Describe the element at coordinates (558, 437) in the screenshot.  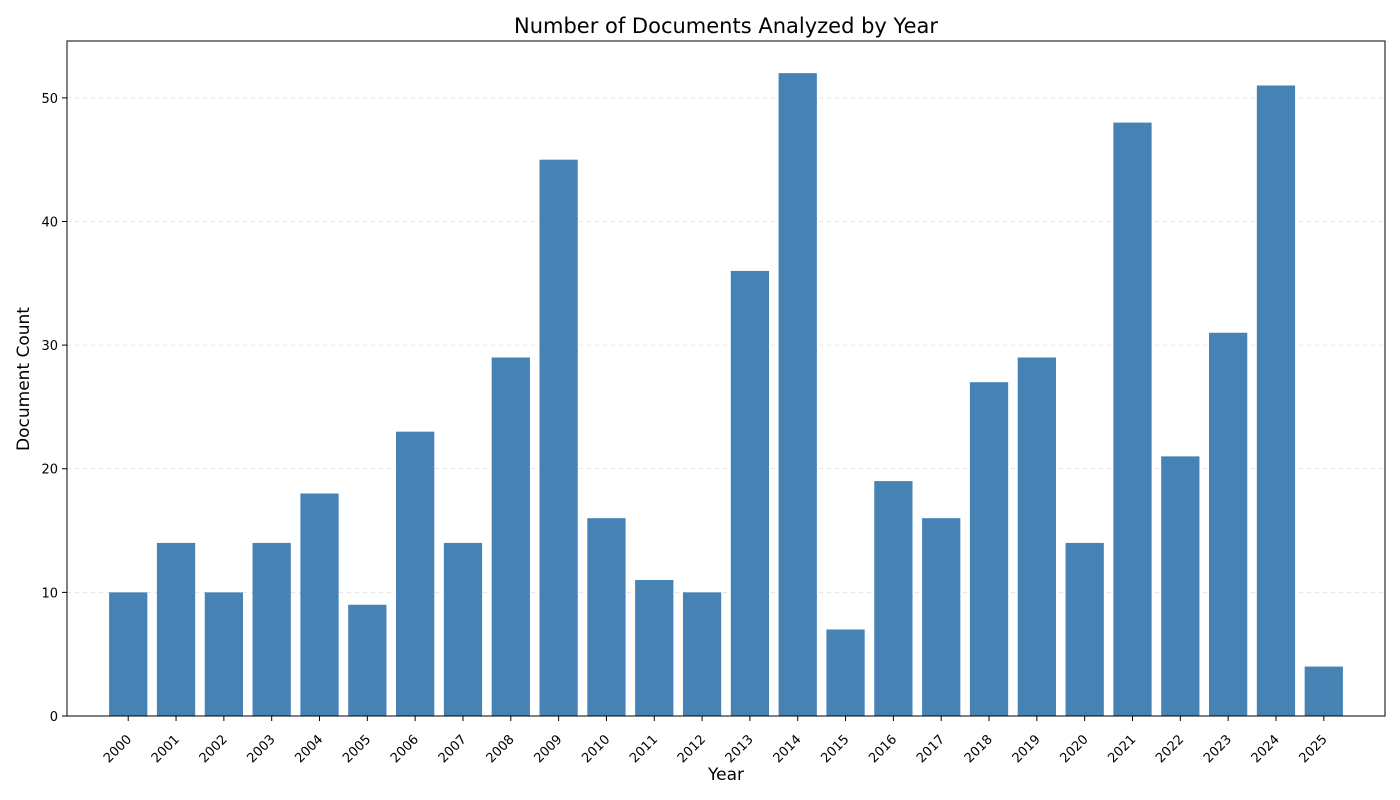
I see `bar-2009` at that location.